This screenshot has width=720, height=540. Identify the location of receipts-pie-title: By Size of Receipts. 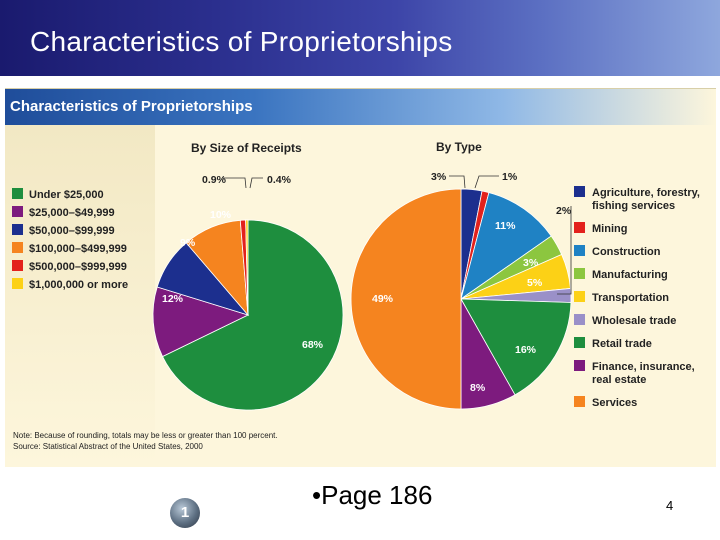
(246, 148).